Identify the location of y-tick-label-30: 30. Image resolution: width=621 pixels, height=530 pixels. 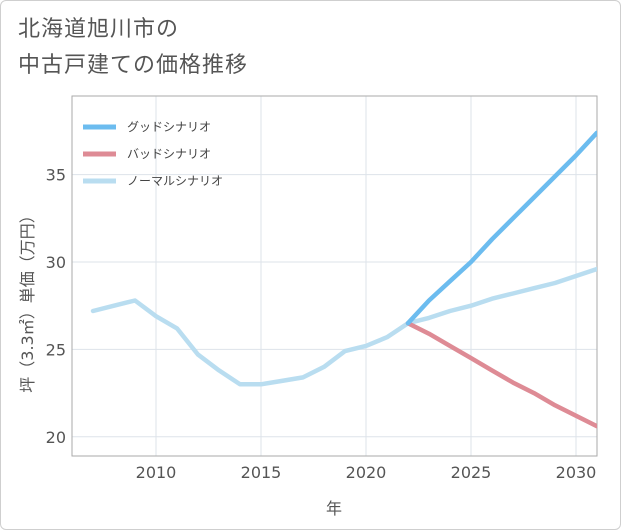
(56, 262).